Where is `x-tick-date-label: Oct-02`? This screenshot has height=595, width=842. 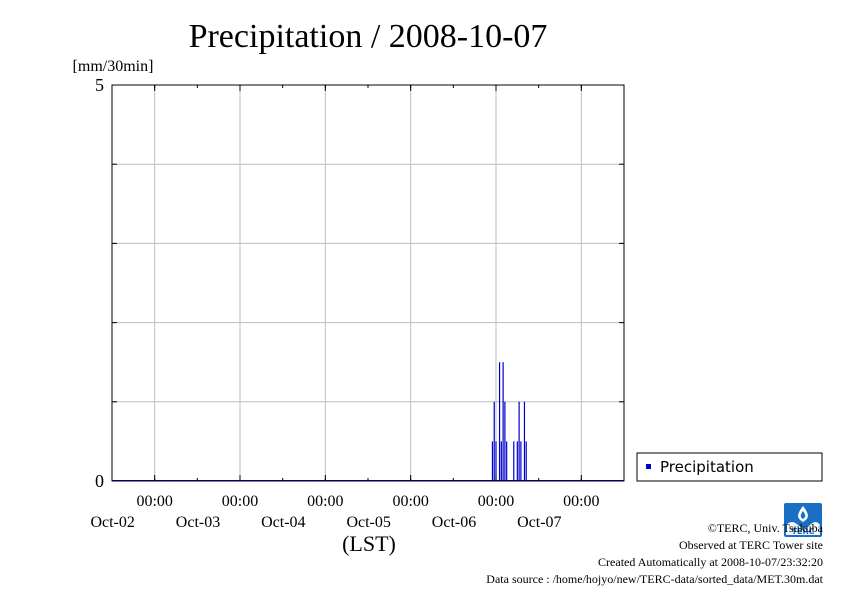
x-tick-date-label: Oct-02 is located at coordinates (112, 522).